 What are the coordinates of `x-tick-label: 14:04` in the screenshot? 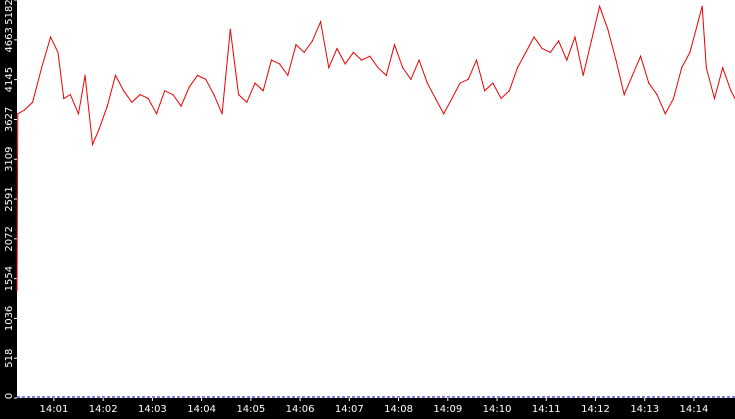 It's located at (201, 409).